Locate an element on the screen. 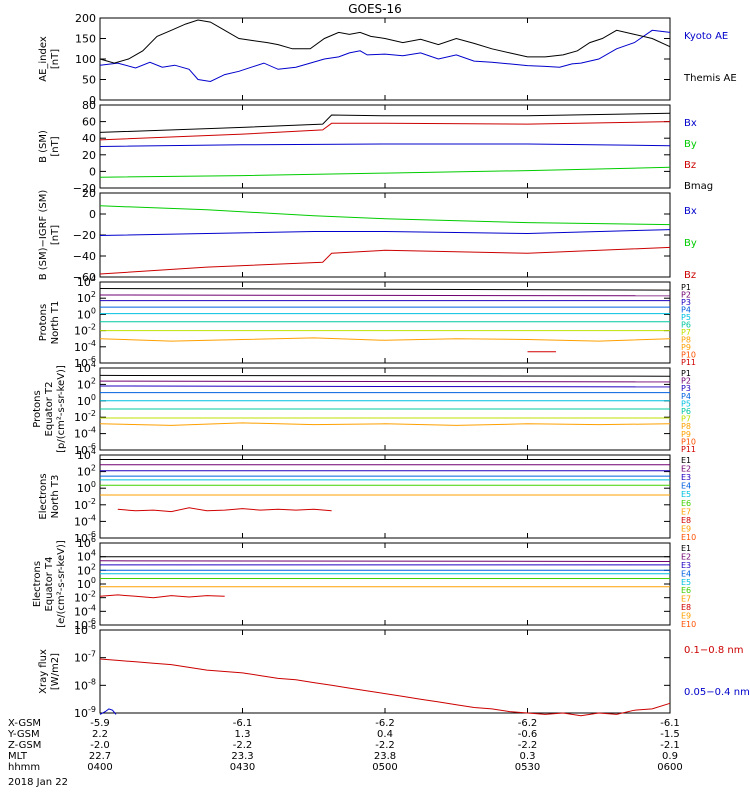 The height and width of the screenshot is (800, 750). series-p2 is located at coordinates (385, 381).